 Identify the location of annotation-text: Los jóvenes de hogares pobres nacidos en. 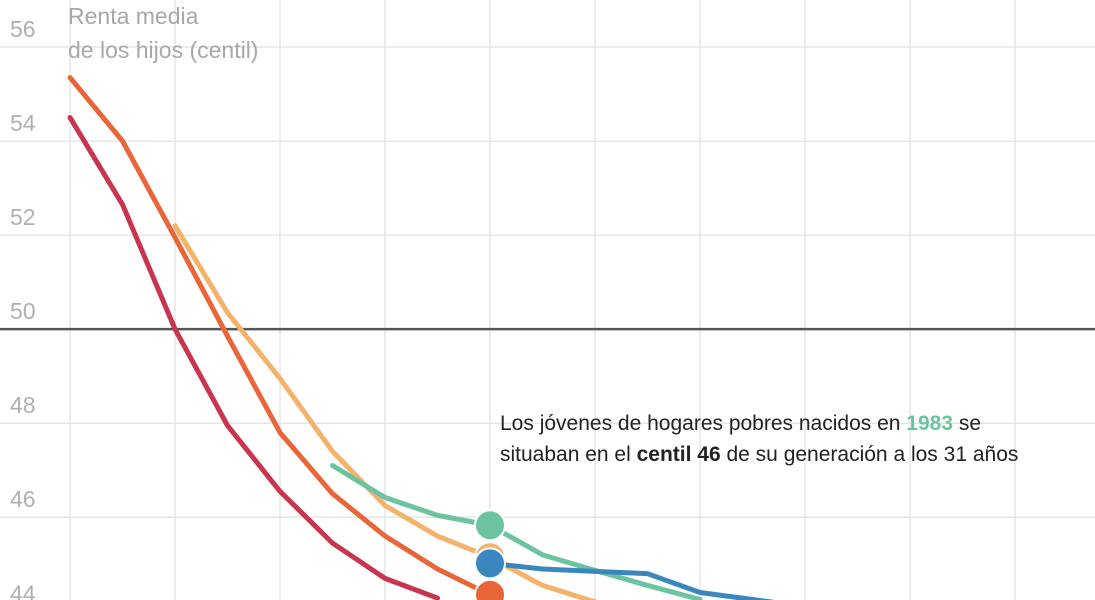
(703, 423).